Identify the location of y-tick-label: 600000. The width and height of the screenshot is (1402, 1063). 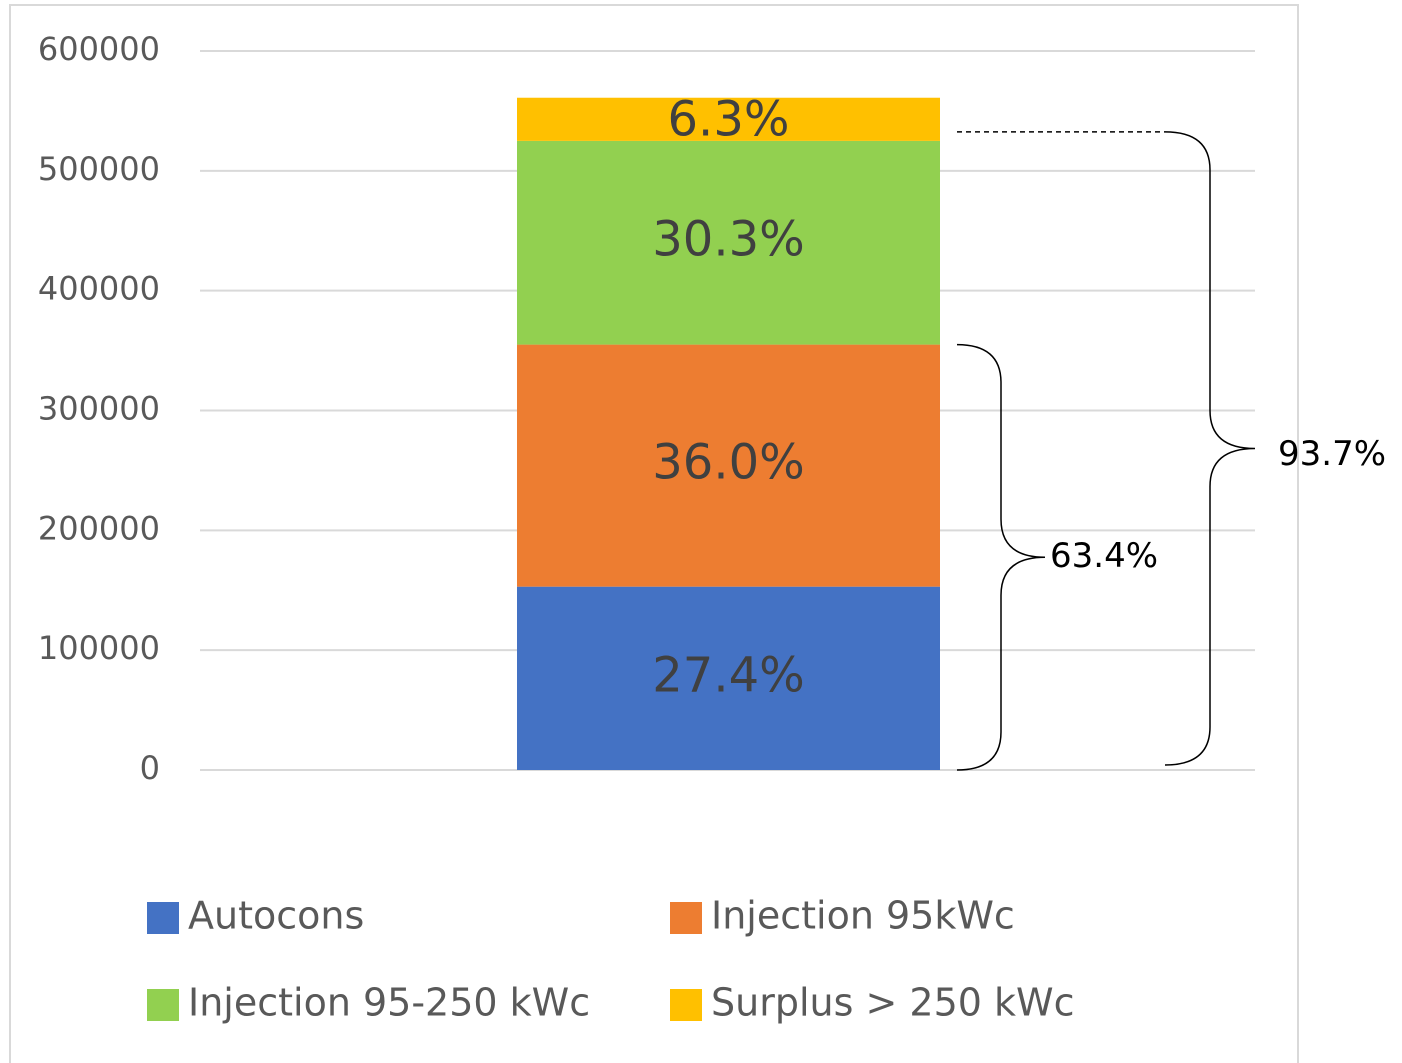
(99, 49).